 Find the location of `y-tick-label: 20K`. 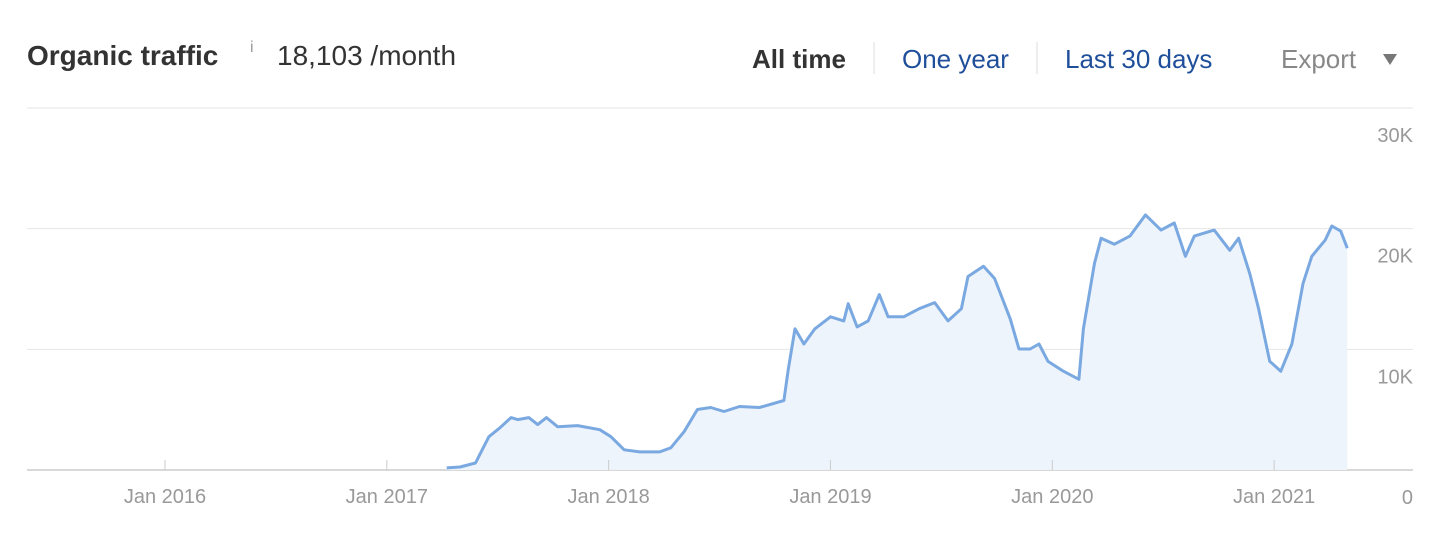

y-tick-label: 20K is located at coordinates (1395, 257).